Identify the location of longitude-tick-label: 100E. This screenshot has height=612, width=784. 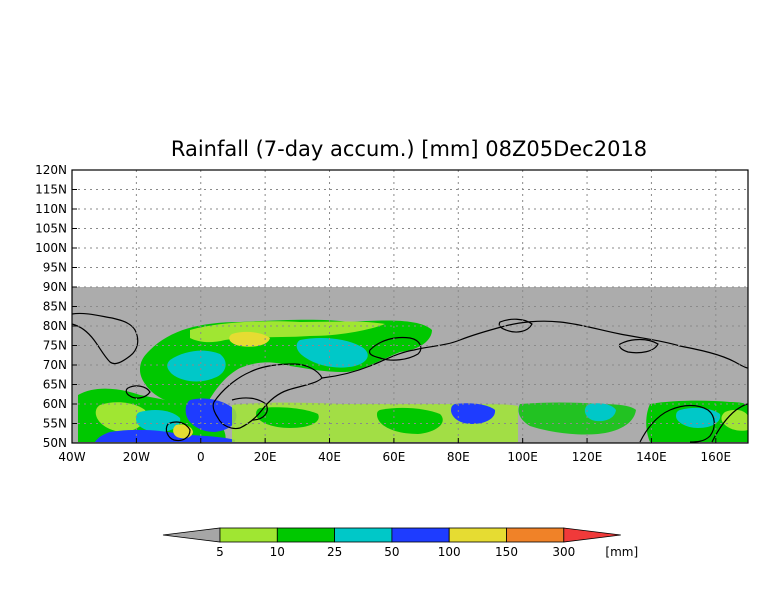
(522, 457).